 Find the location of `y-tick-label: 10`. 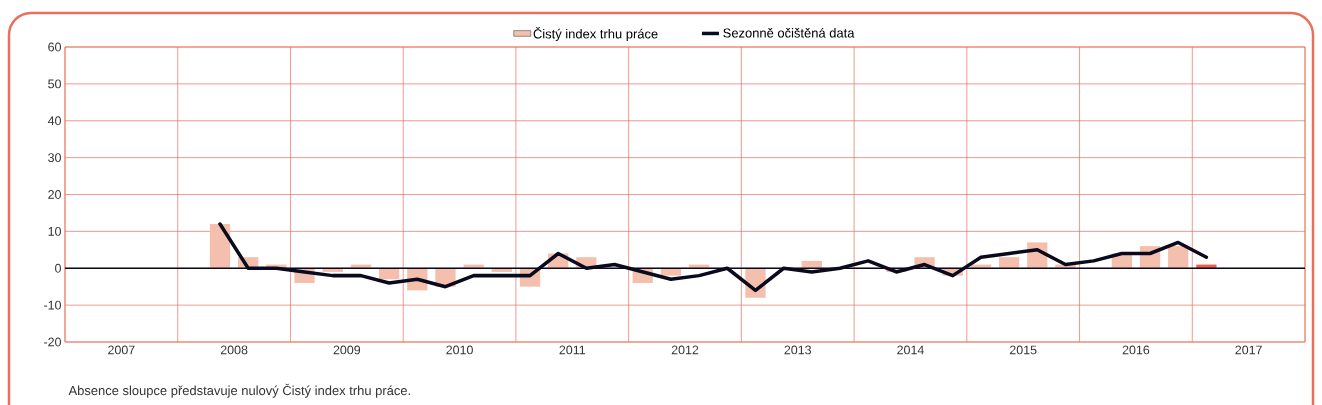

y-tick-label: 10 is located at coordinates (54, 231).